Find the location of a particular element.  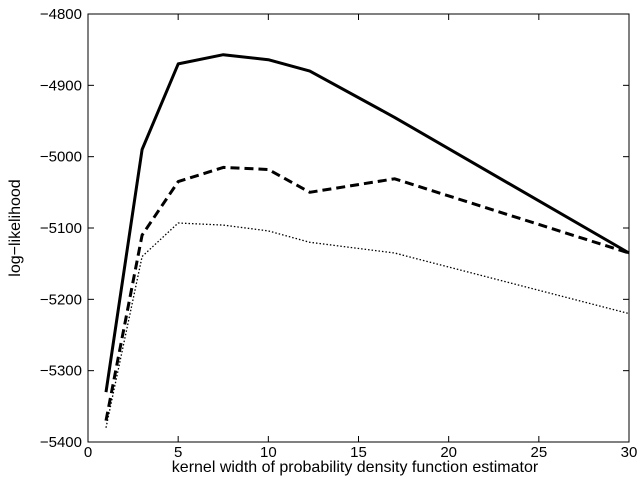

y-tick-label: −5100 is located at coordinates (61, 228).